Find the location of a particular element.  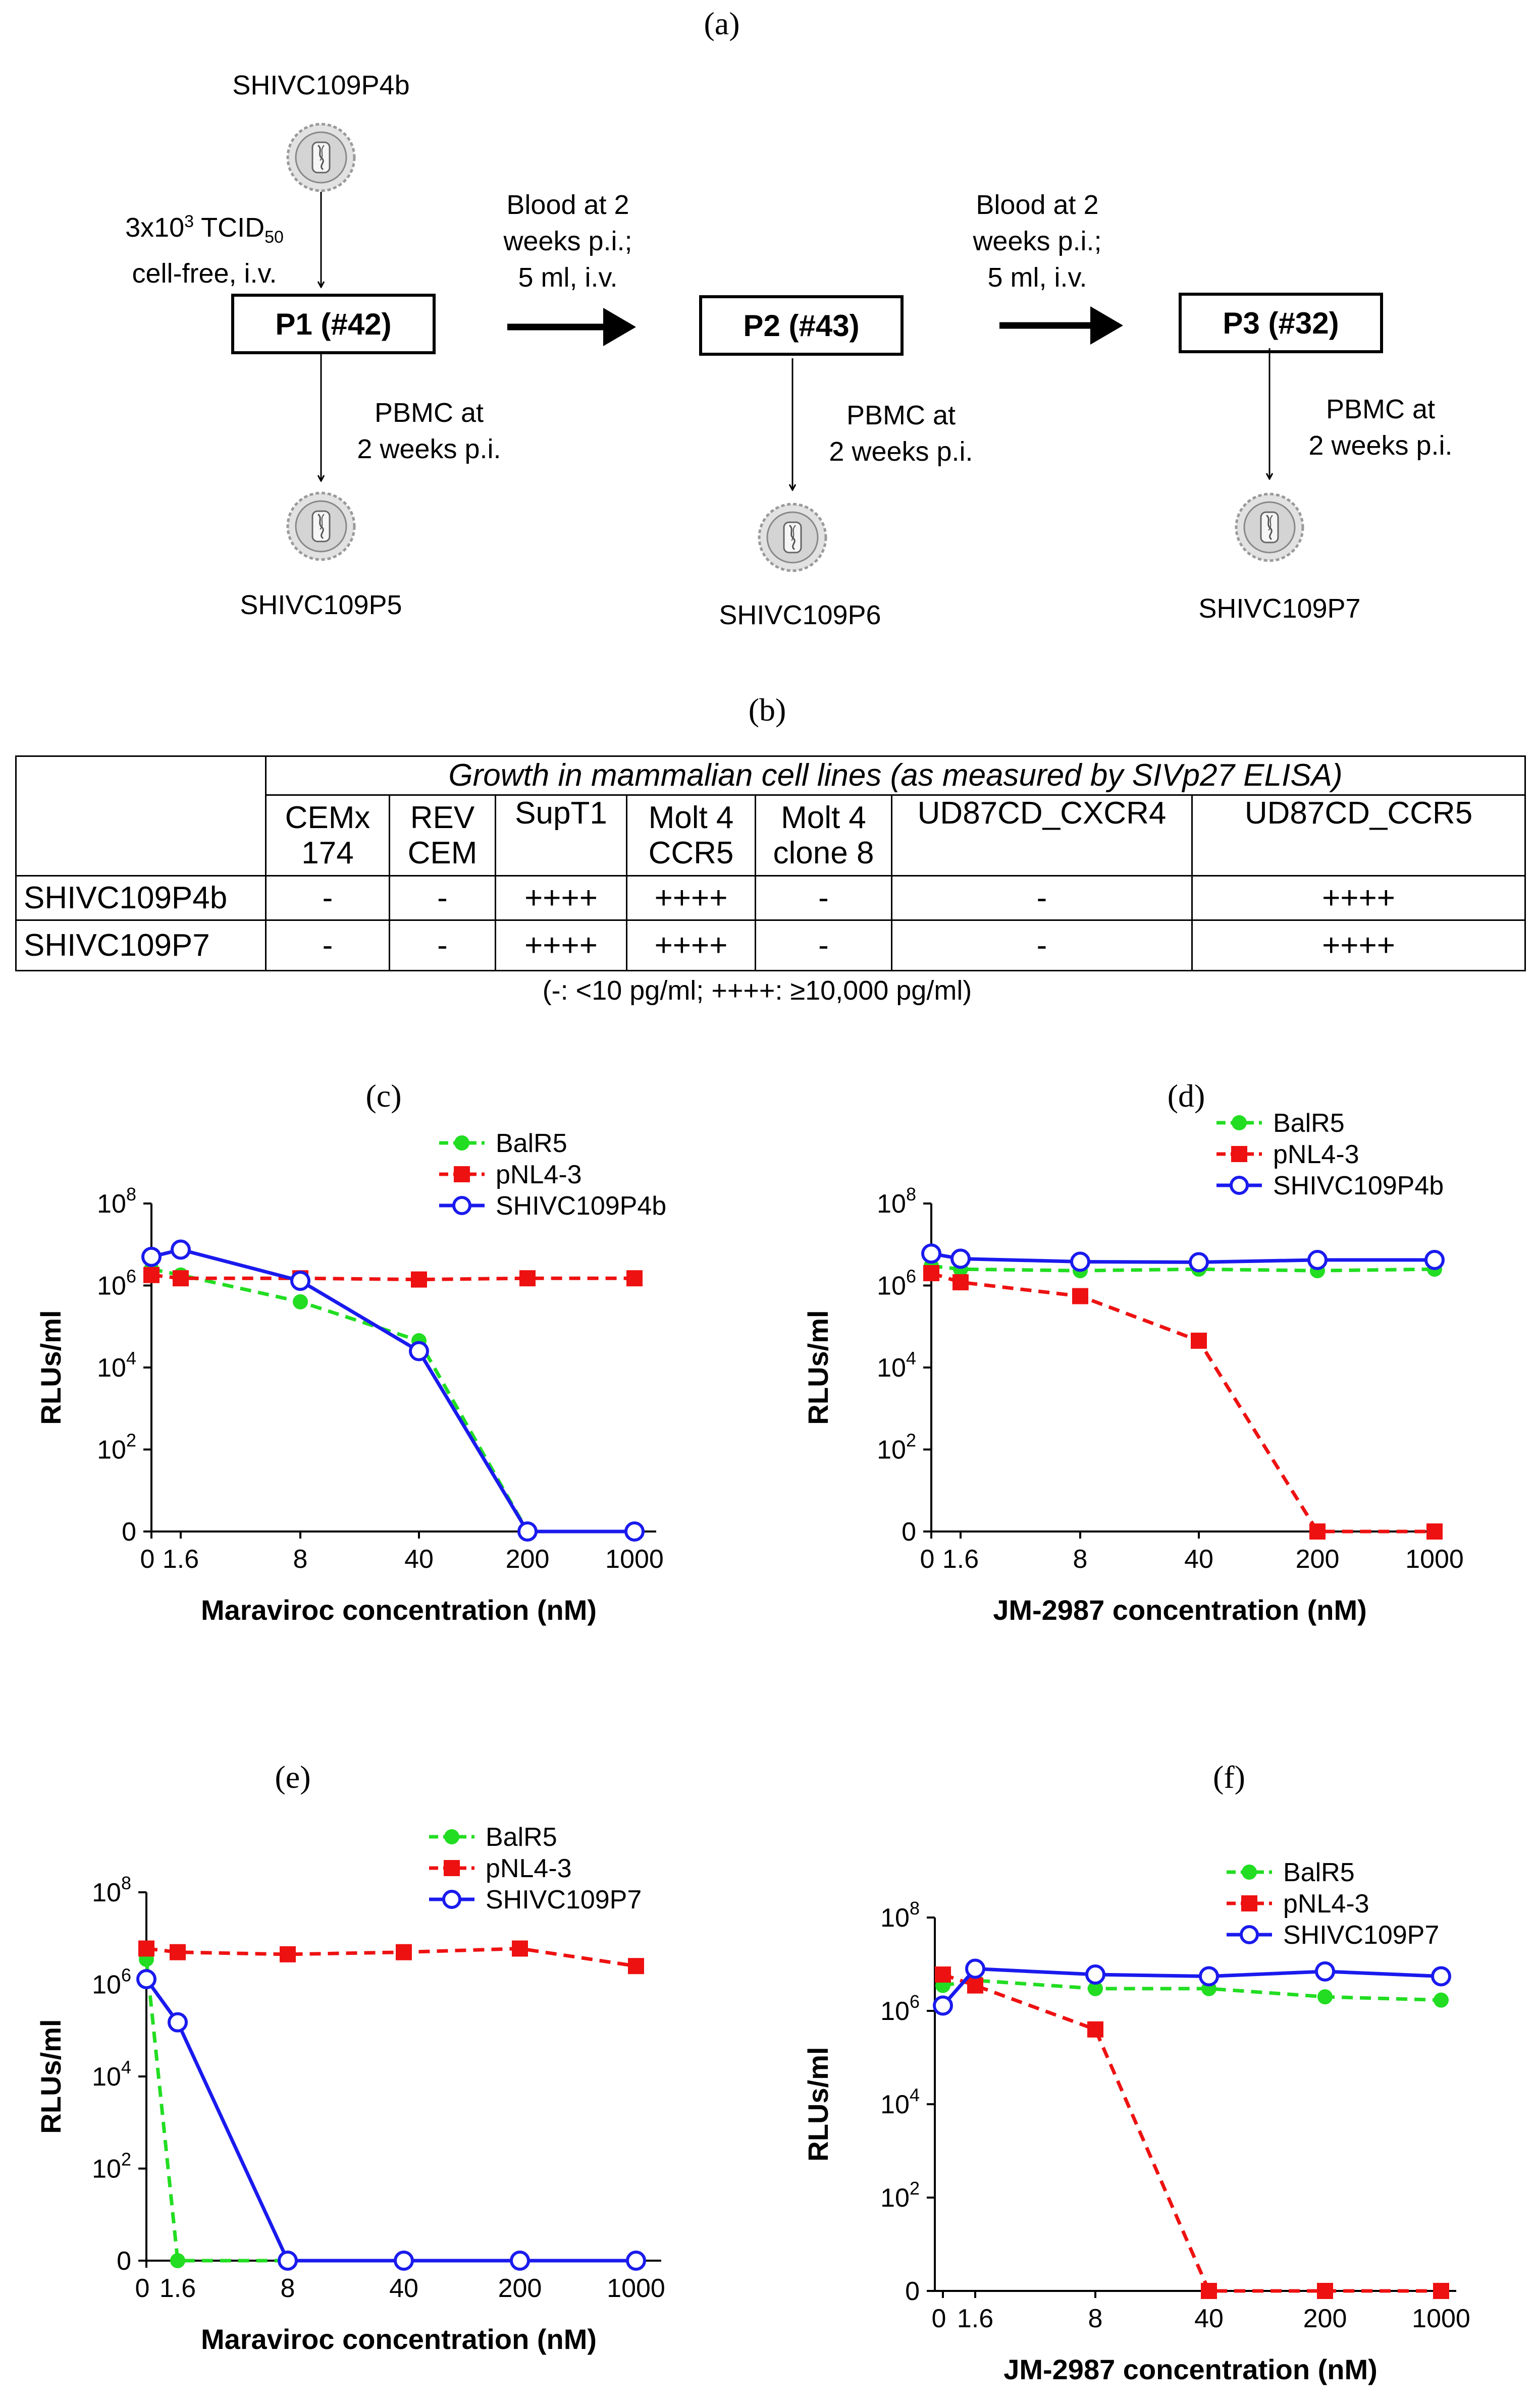

transfer-label-2: Blood at 2 weeks p.i.; 5 ml, i.v. is located at coordinates (1037, 241).